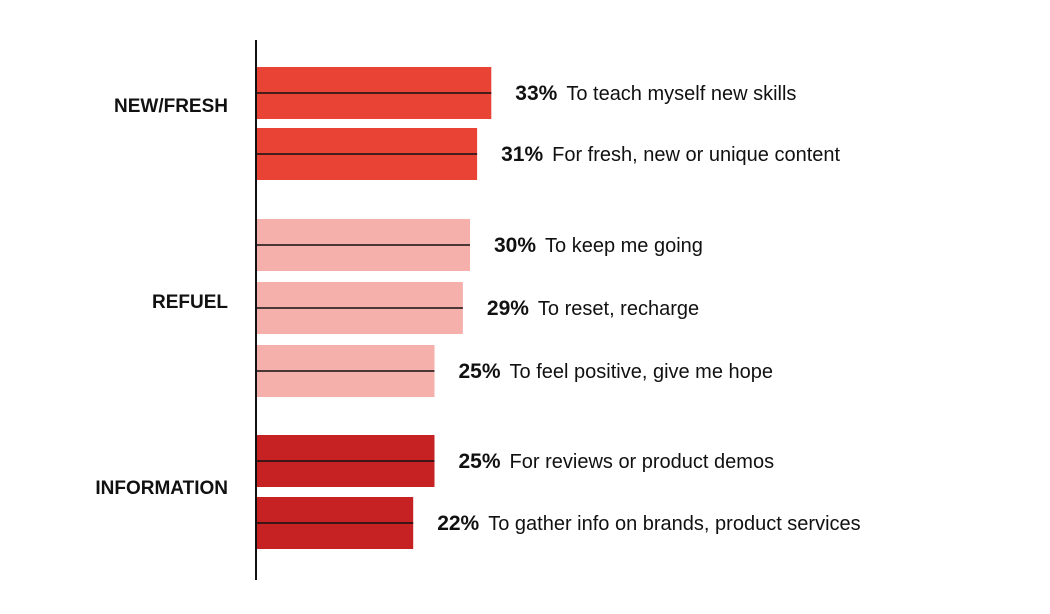  What do you see at coordinates (190, 302) in the screenshot?
I see `group-label-refuel: REFUEL` at bounding box center [190, 302].